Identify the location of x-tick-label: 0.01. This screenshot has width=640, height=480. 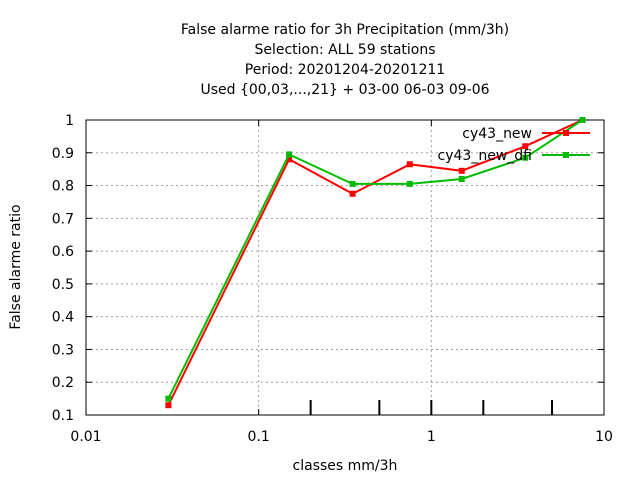
(85, 437).